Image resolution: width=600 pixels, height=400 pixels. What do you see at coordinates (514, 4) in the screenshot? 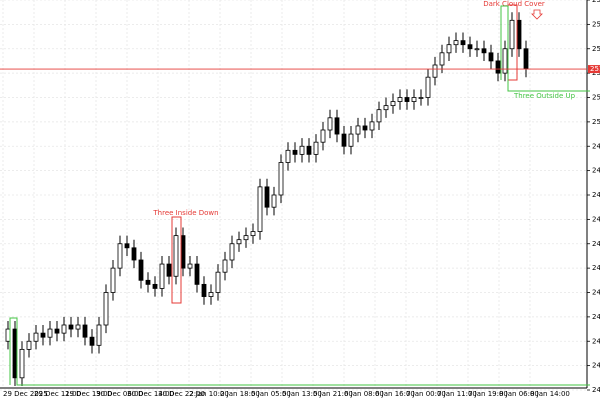
I see `annotation: Dark Cloud Cover` at bounding box center [514, 4].